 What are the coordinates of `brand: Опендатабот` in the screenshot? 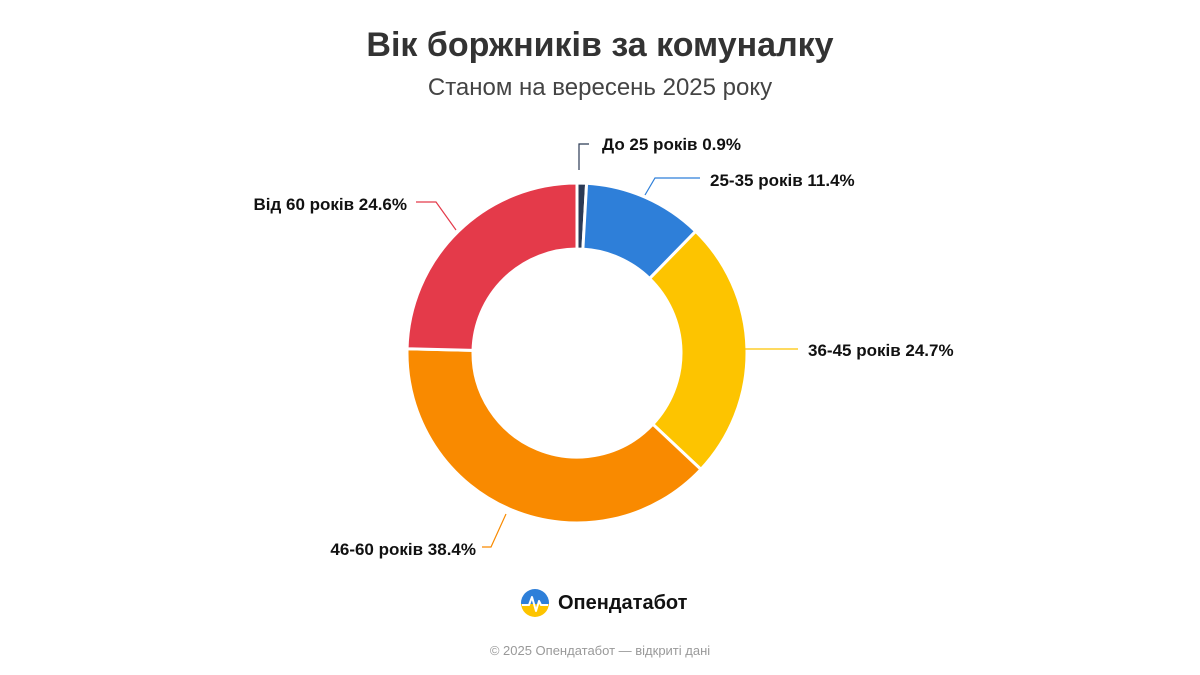 It's located at (603, 603).